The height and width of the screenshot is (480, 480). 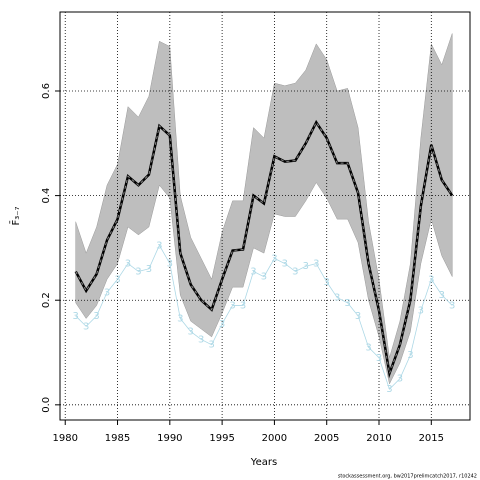 I want to click on x-tick-label: 2015, so click(x=431, y=438).